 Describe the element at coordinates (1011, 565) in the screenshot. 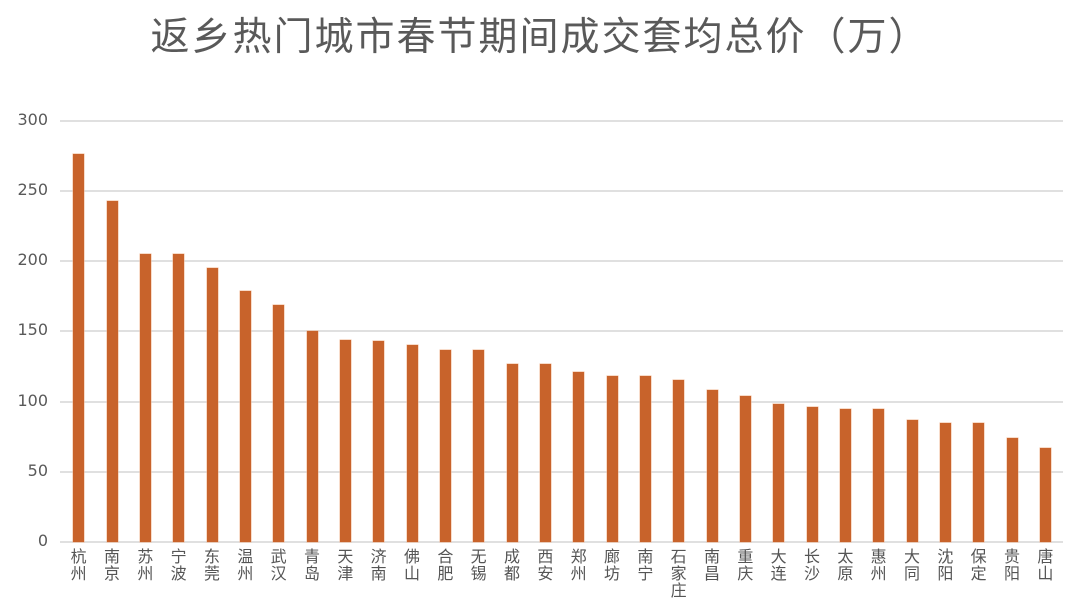

I see `x-axis-category-label: 贵阳` at that location.